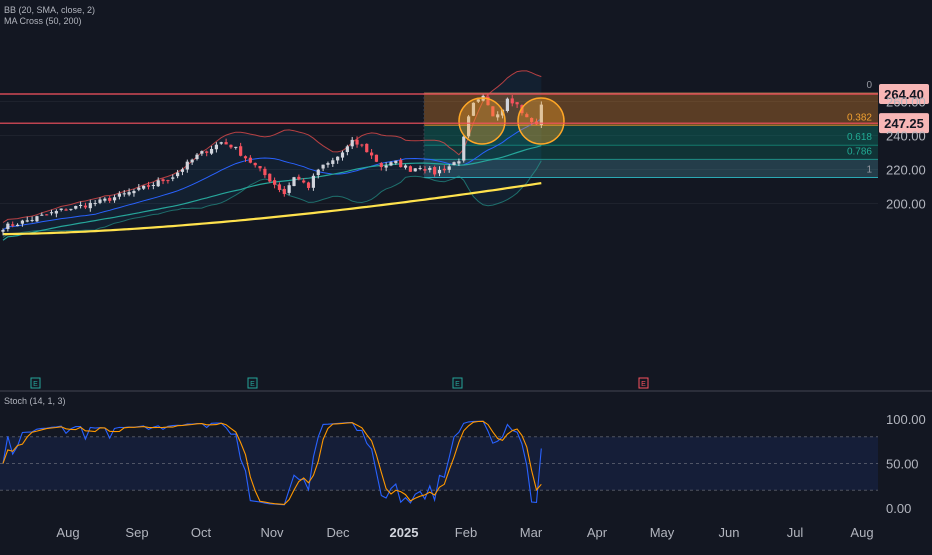 Image resolution: width=932 pixels, height=555 pixels. Describe the element at coordinates (136, 532) in the screenshot. I see `x-tick-label: Sep` at that location.